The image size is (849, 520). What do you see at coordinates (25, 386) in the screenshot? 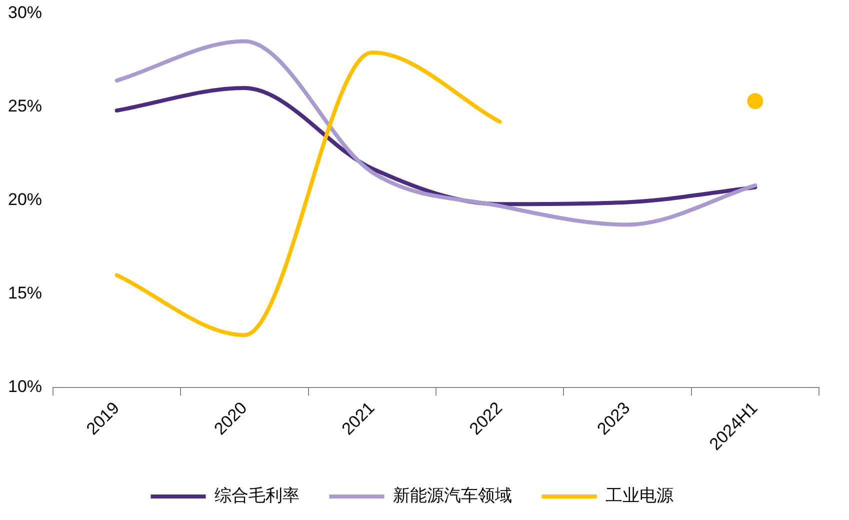
I see `y-tick-label: 10%` at bounding box center [25, 386].